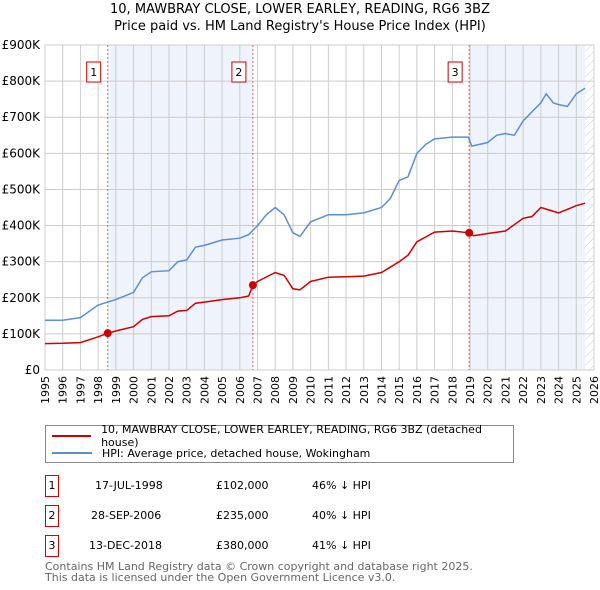 The width and height of the screenshot is (600, 590). What do you see at coordinates (435, 390) in the screenshot?
I see `x-tick-label: 2017` at bounding box center [435, 390].